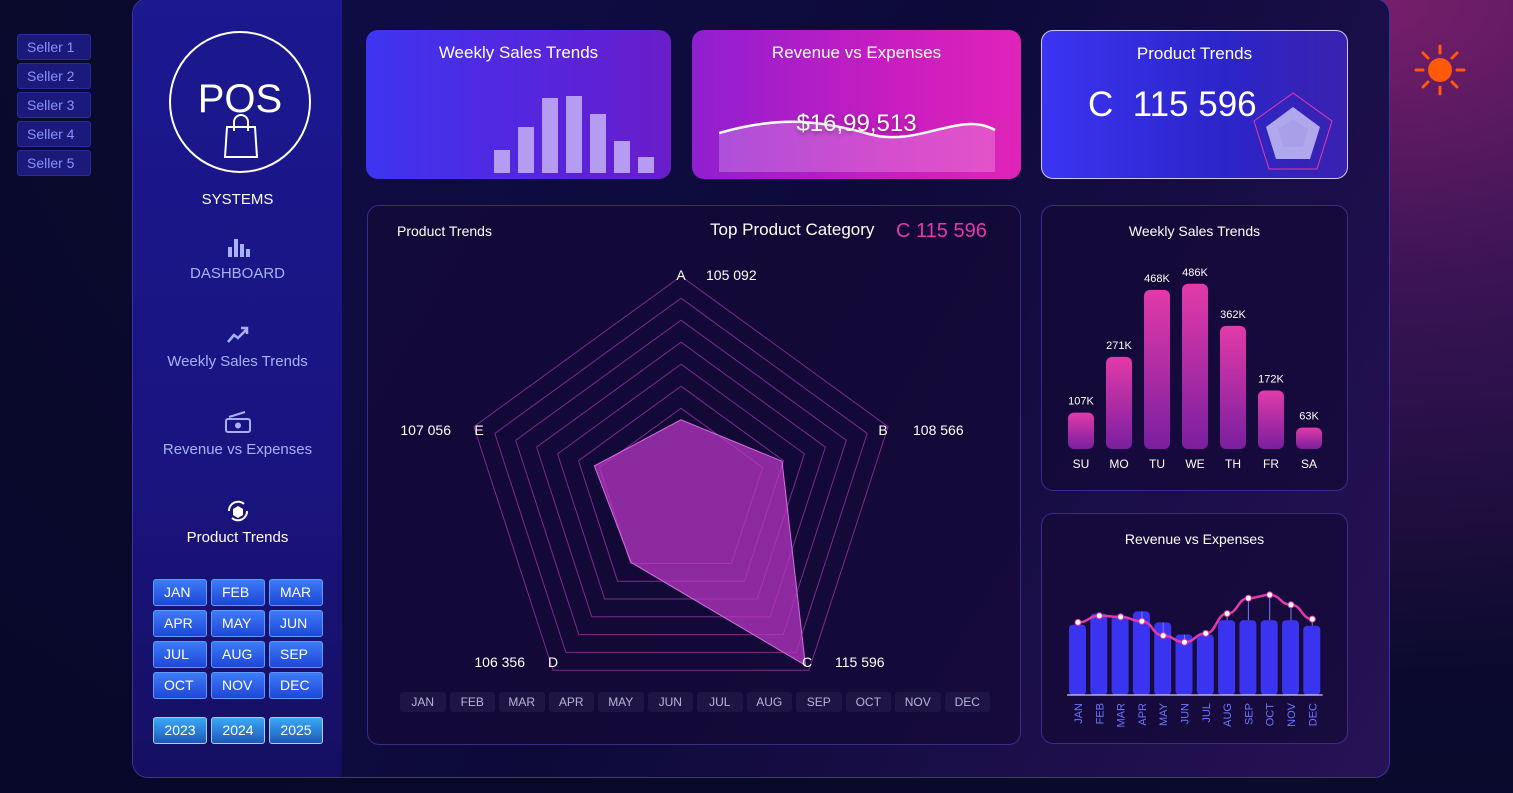 This screenshot has width=1513, height=793. Describe the element at coordinates (1233, 315) in the screenshot. I see `weekly-bar-label: 362K` at that location.